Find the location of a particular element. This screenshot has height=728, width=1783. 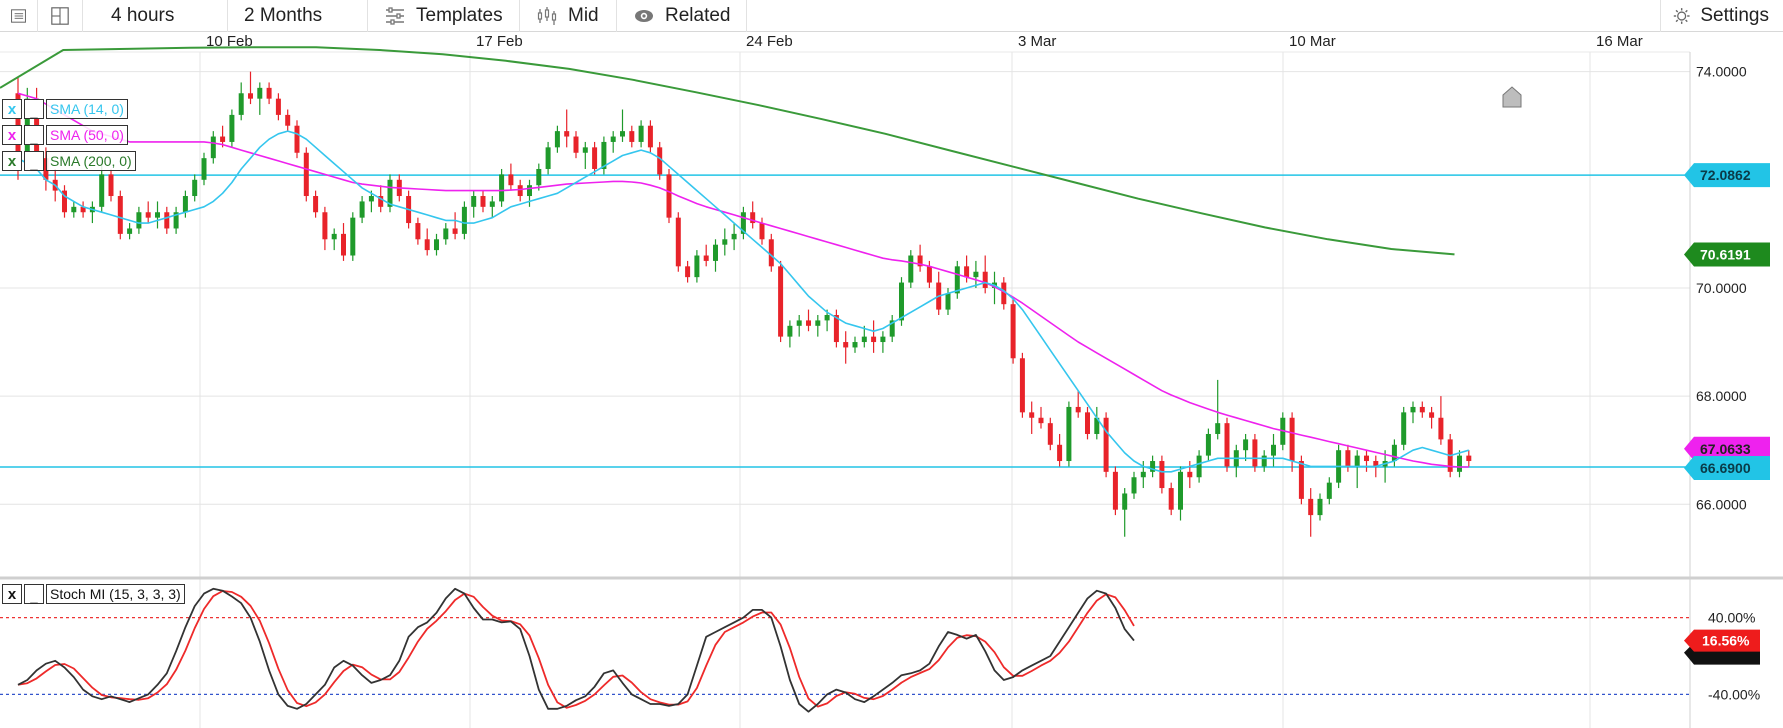

hline-lower-price-label: 66.6900 is located at coordinates (1727, 467).